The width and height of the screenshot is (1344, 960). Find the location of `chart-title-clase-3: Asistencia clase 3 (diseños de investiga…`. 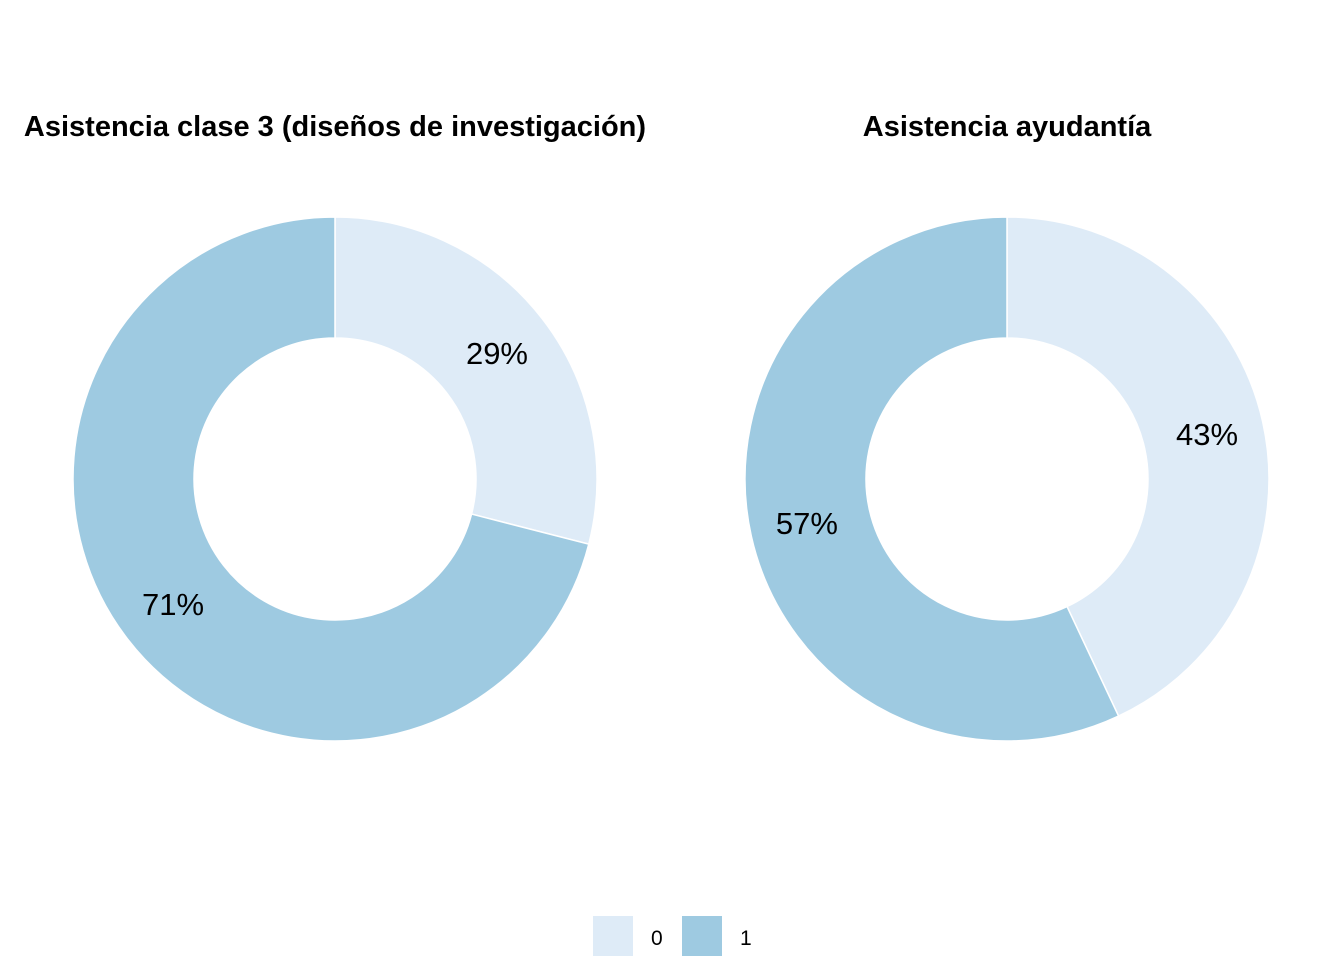

chart-title-clase-3: Asistencia clase 3 (diseños de investiga… is located at coordinates (335, 127).